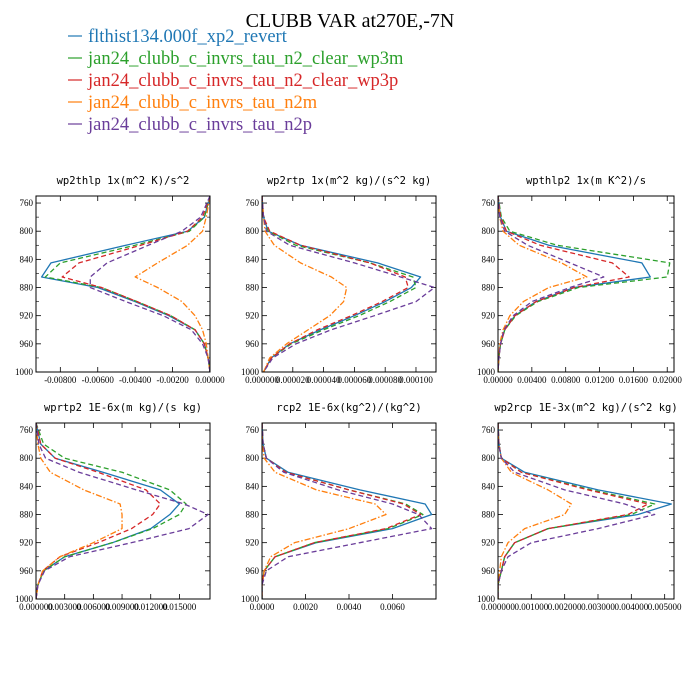 This screenshot has width=700, height=700. I want to click on panel-title: wpthlp2 1x(m K^2)/s, so click(586, 181).